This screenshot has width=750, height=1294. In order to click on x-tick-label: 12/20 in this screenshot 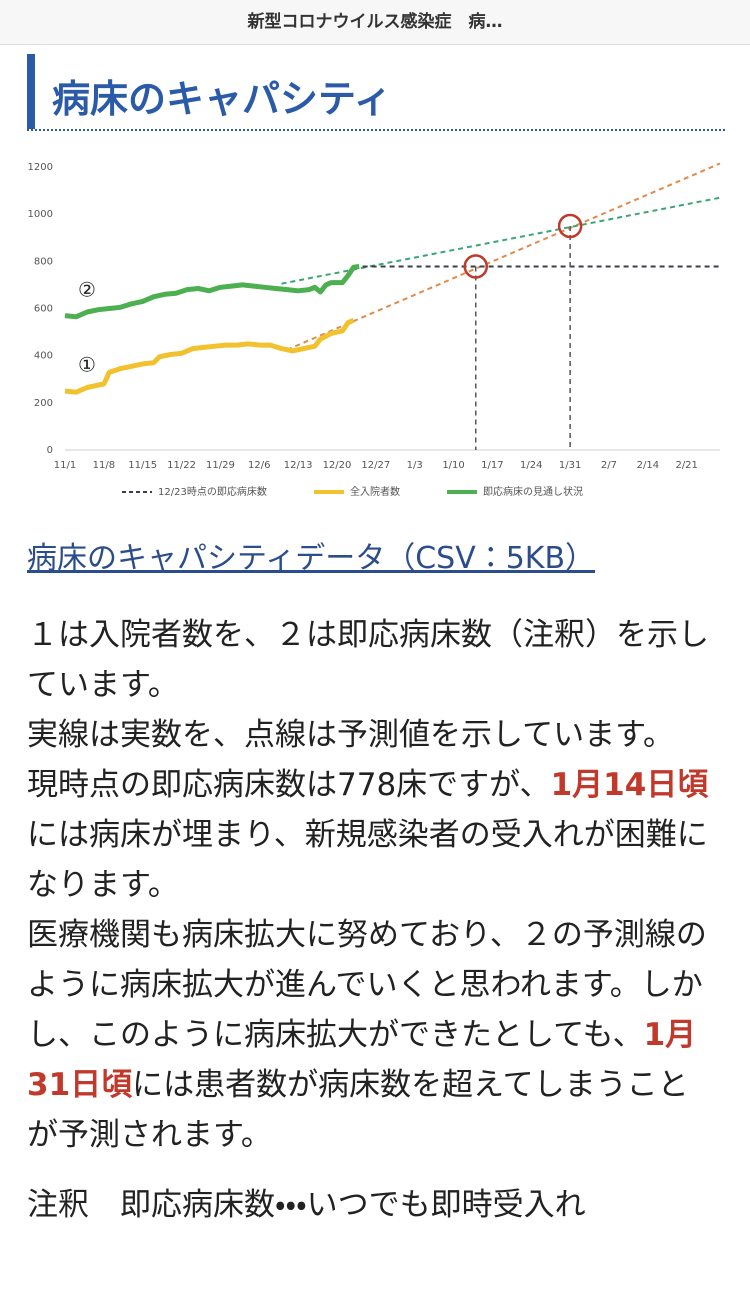, I will do `click(337, 465)`.